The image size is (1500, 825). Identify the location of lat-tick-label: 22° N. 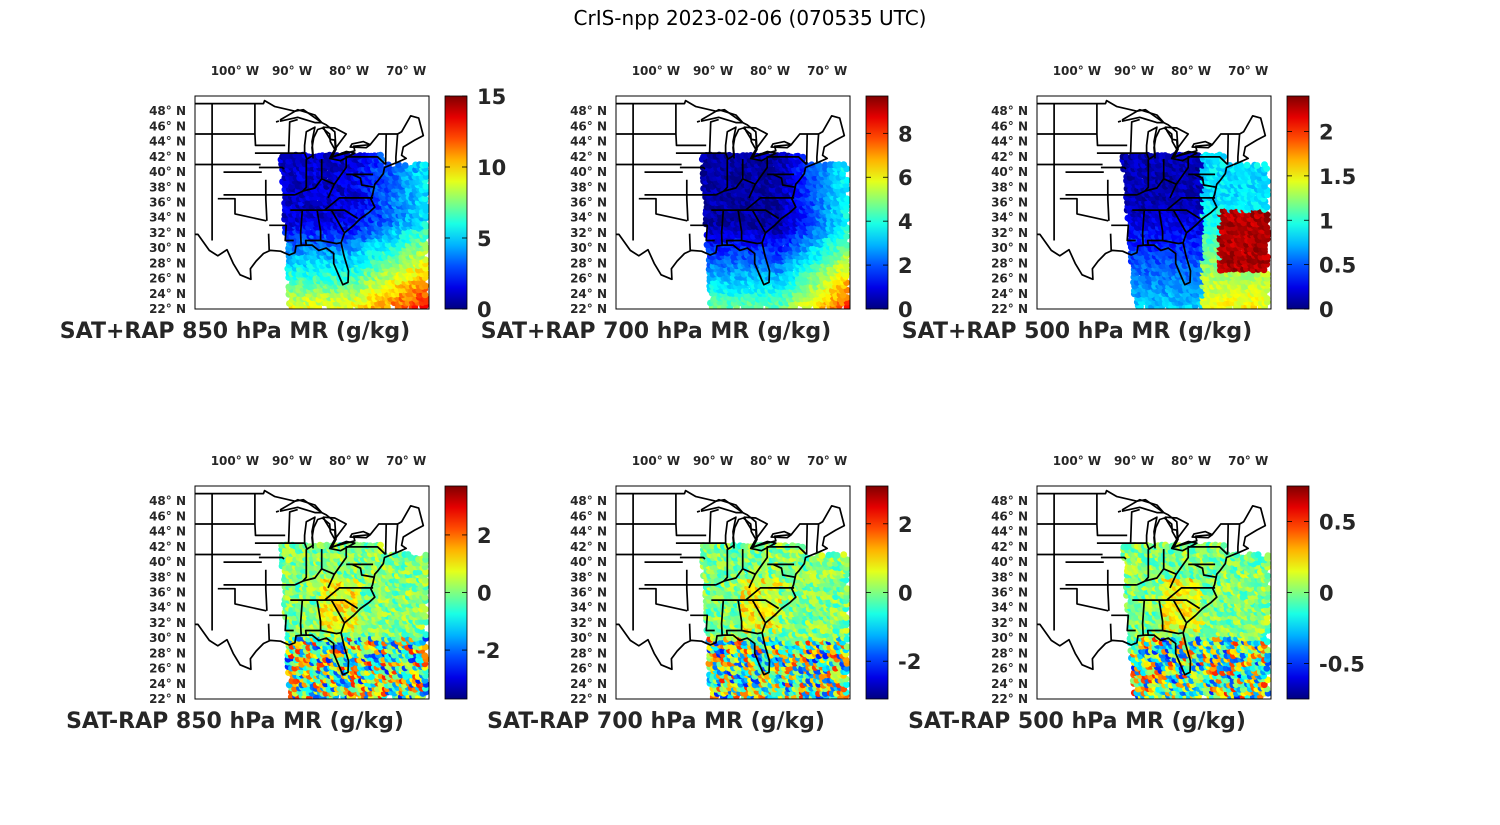
(588, 309).